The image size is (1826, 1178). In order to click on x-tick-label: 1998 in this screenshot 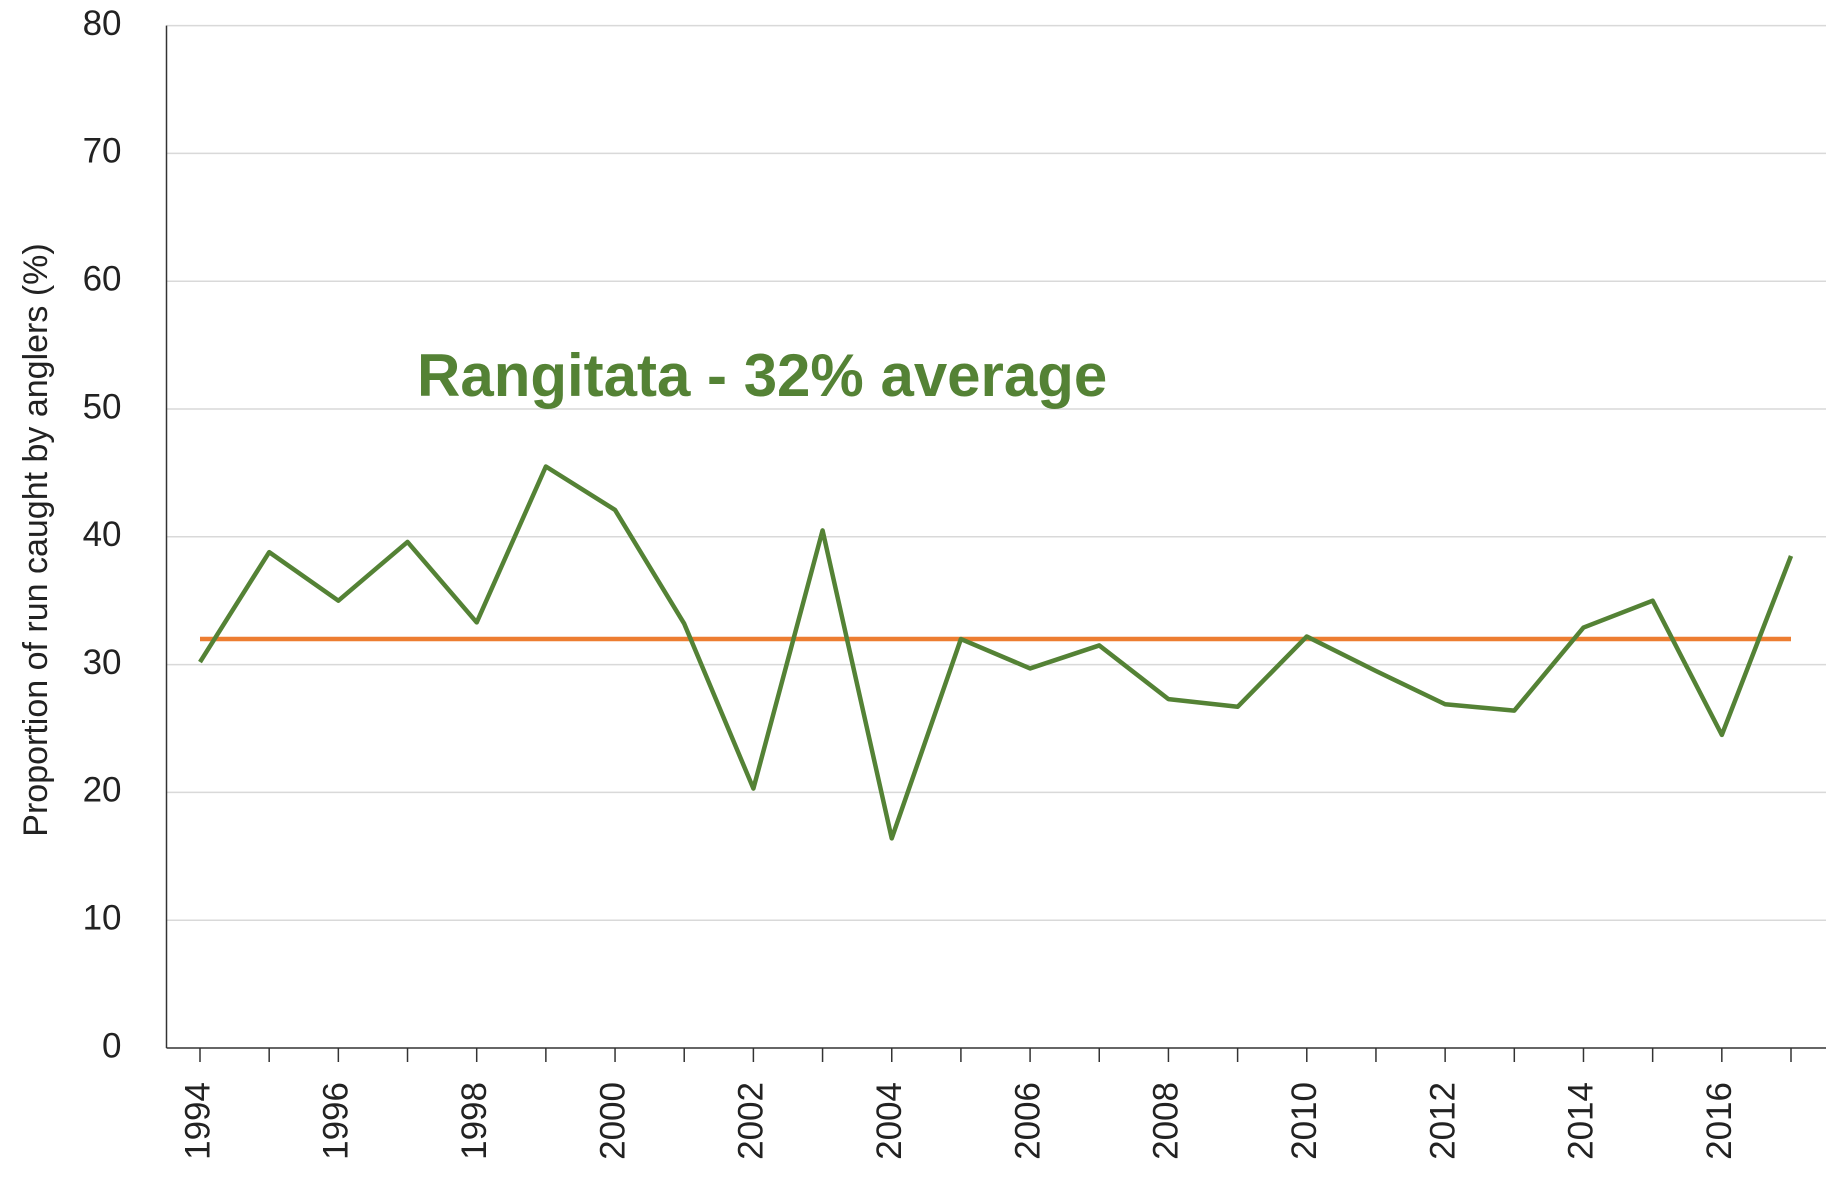, I will do `click(474, 1121)`.